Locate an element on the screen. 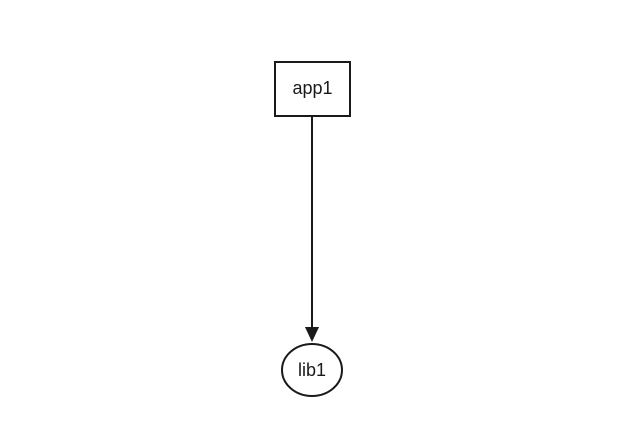  node-app1-label: app1 is located at coordinates (312, 88).